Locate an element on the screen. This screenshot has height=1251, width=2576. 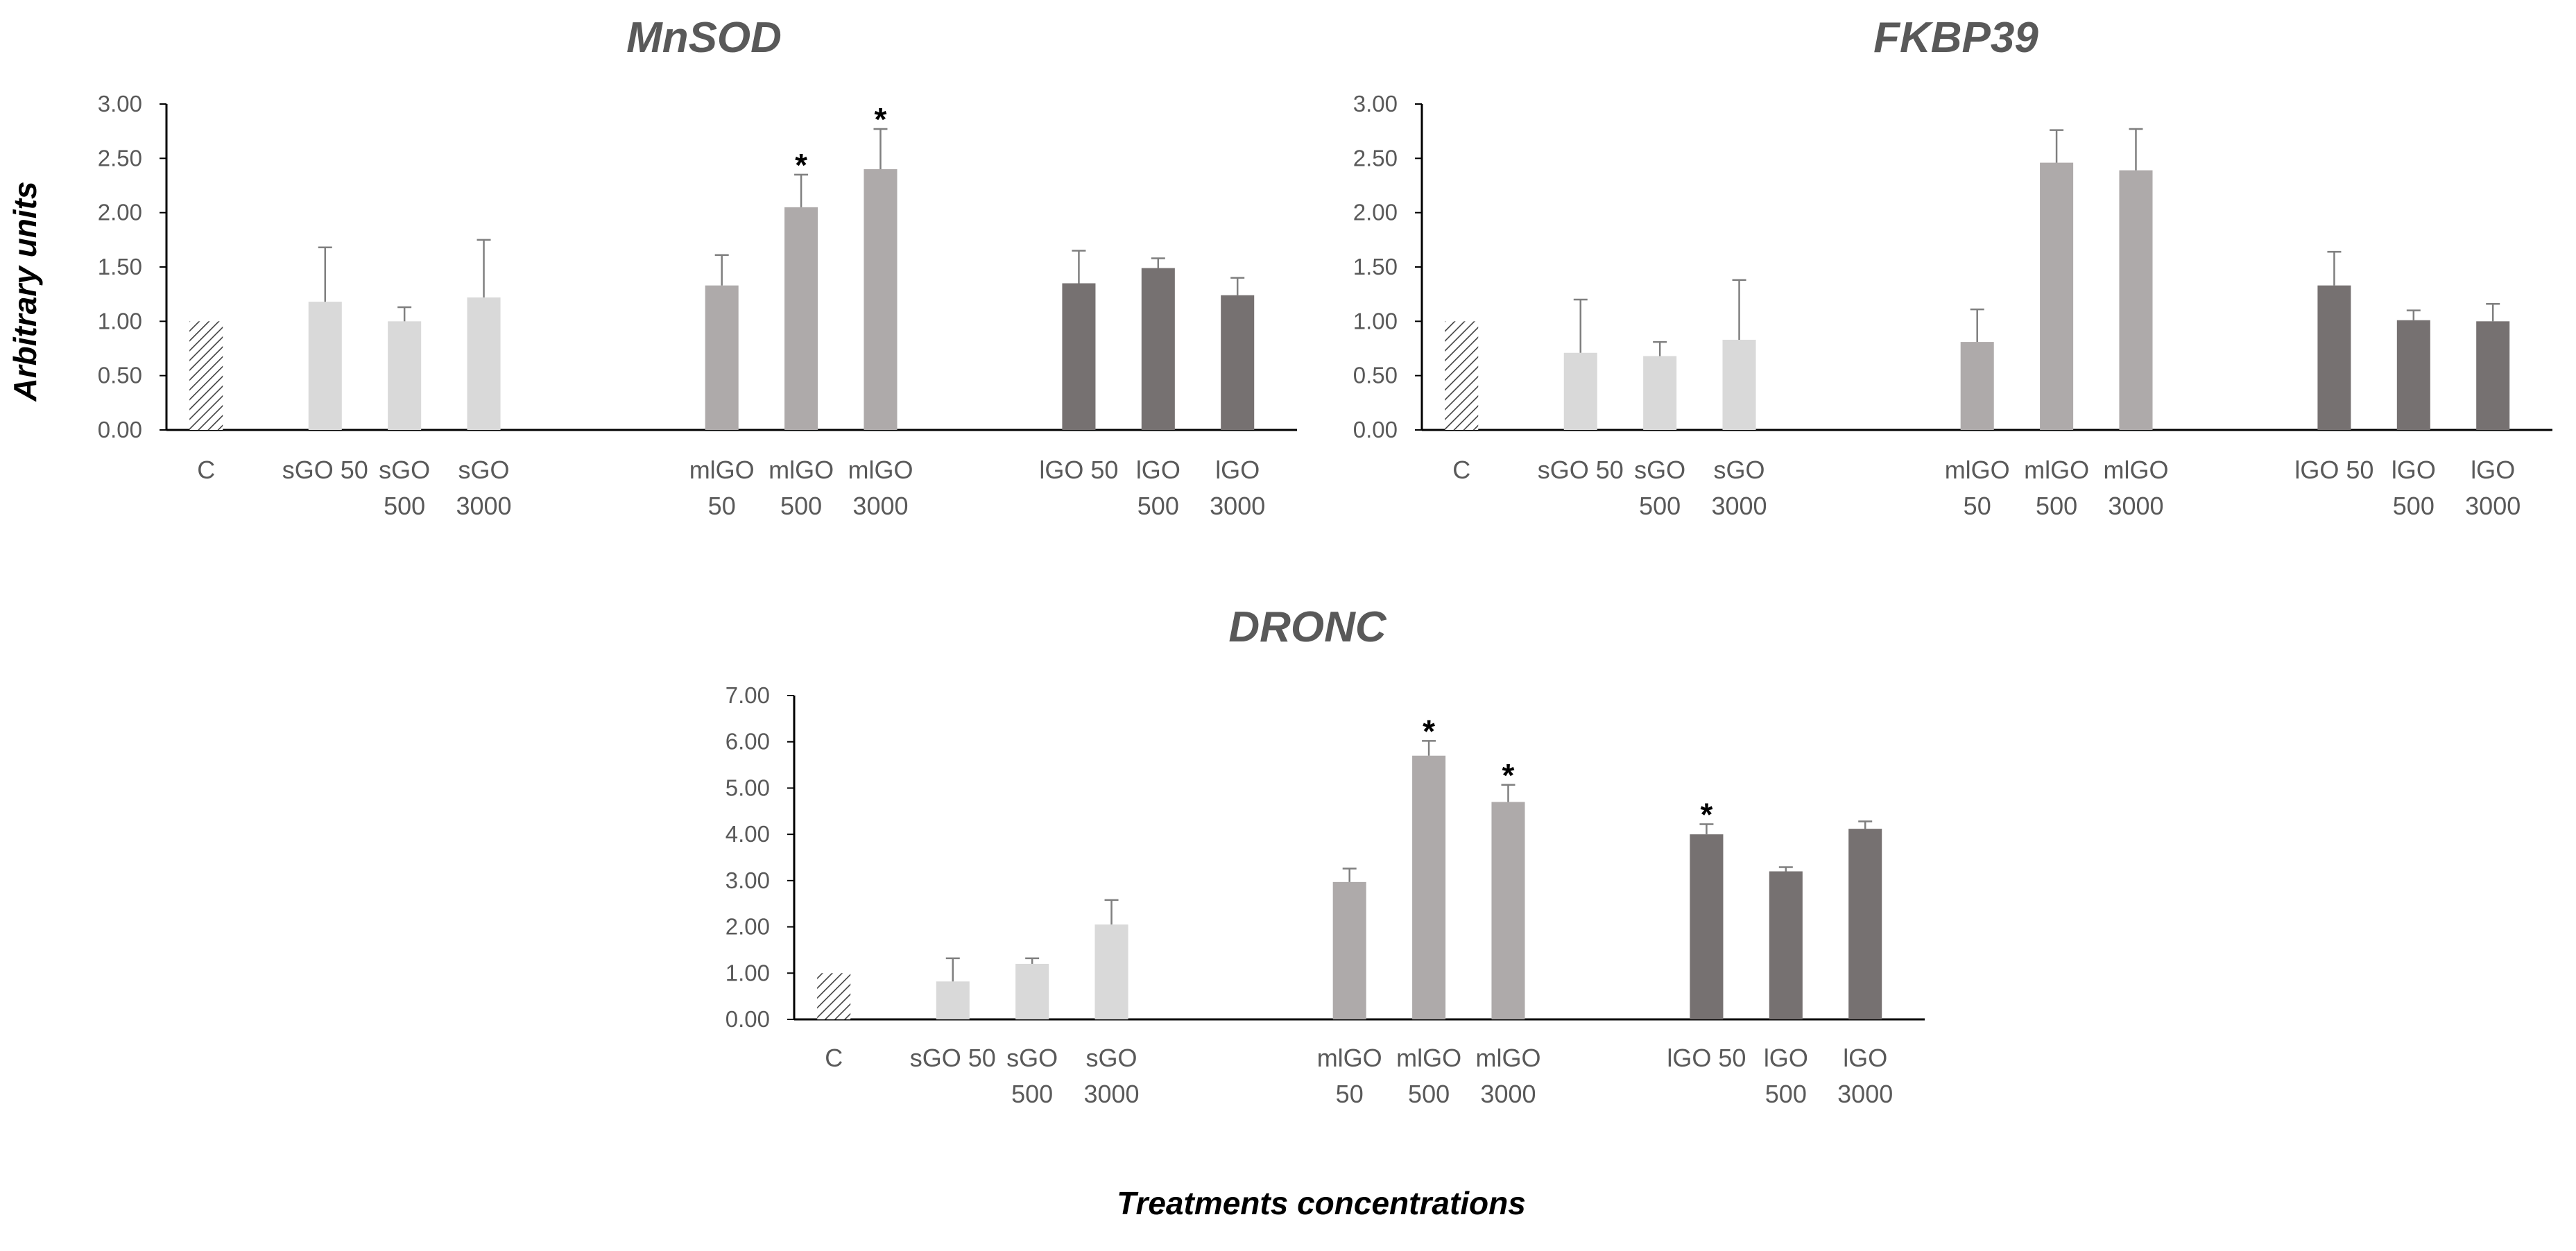
x-tick-label: lGO 500 is located at coordinates (1158, 488).